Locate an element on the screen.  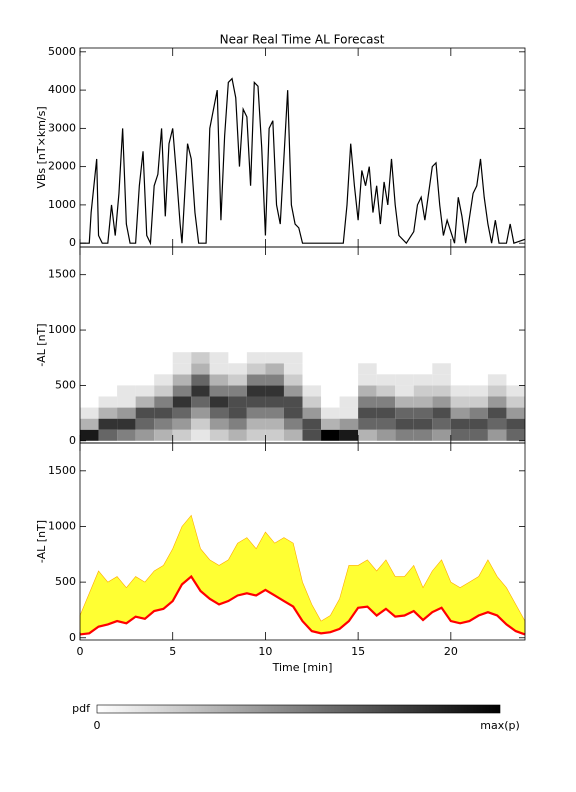
colorbar is located at coordinates (298, 709).